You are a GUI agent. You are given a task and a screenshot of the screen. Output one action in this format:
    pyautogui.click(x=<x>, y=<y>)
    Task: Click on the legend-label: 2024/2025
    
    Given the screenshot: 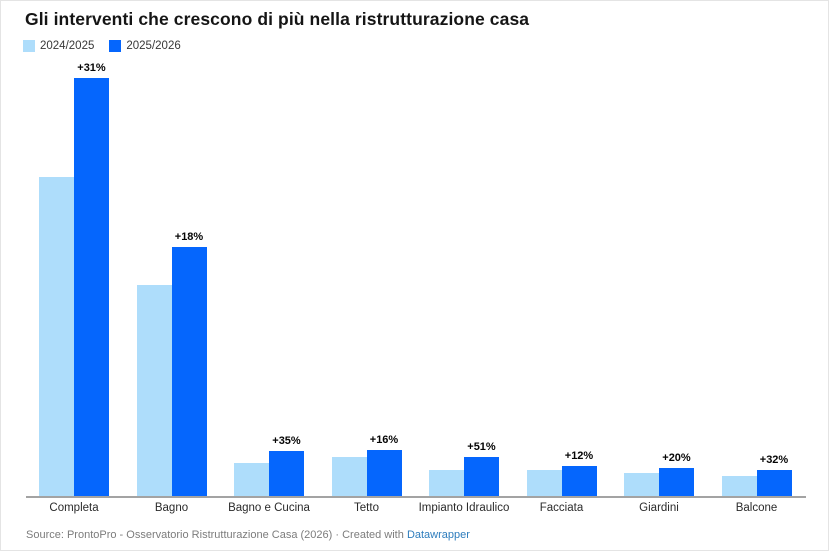 What is the action you would take?
    pyautogui.click(x=67, y=46)
    